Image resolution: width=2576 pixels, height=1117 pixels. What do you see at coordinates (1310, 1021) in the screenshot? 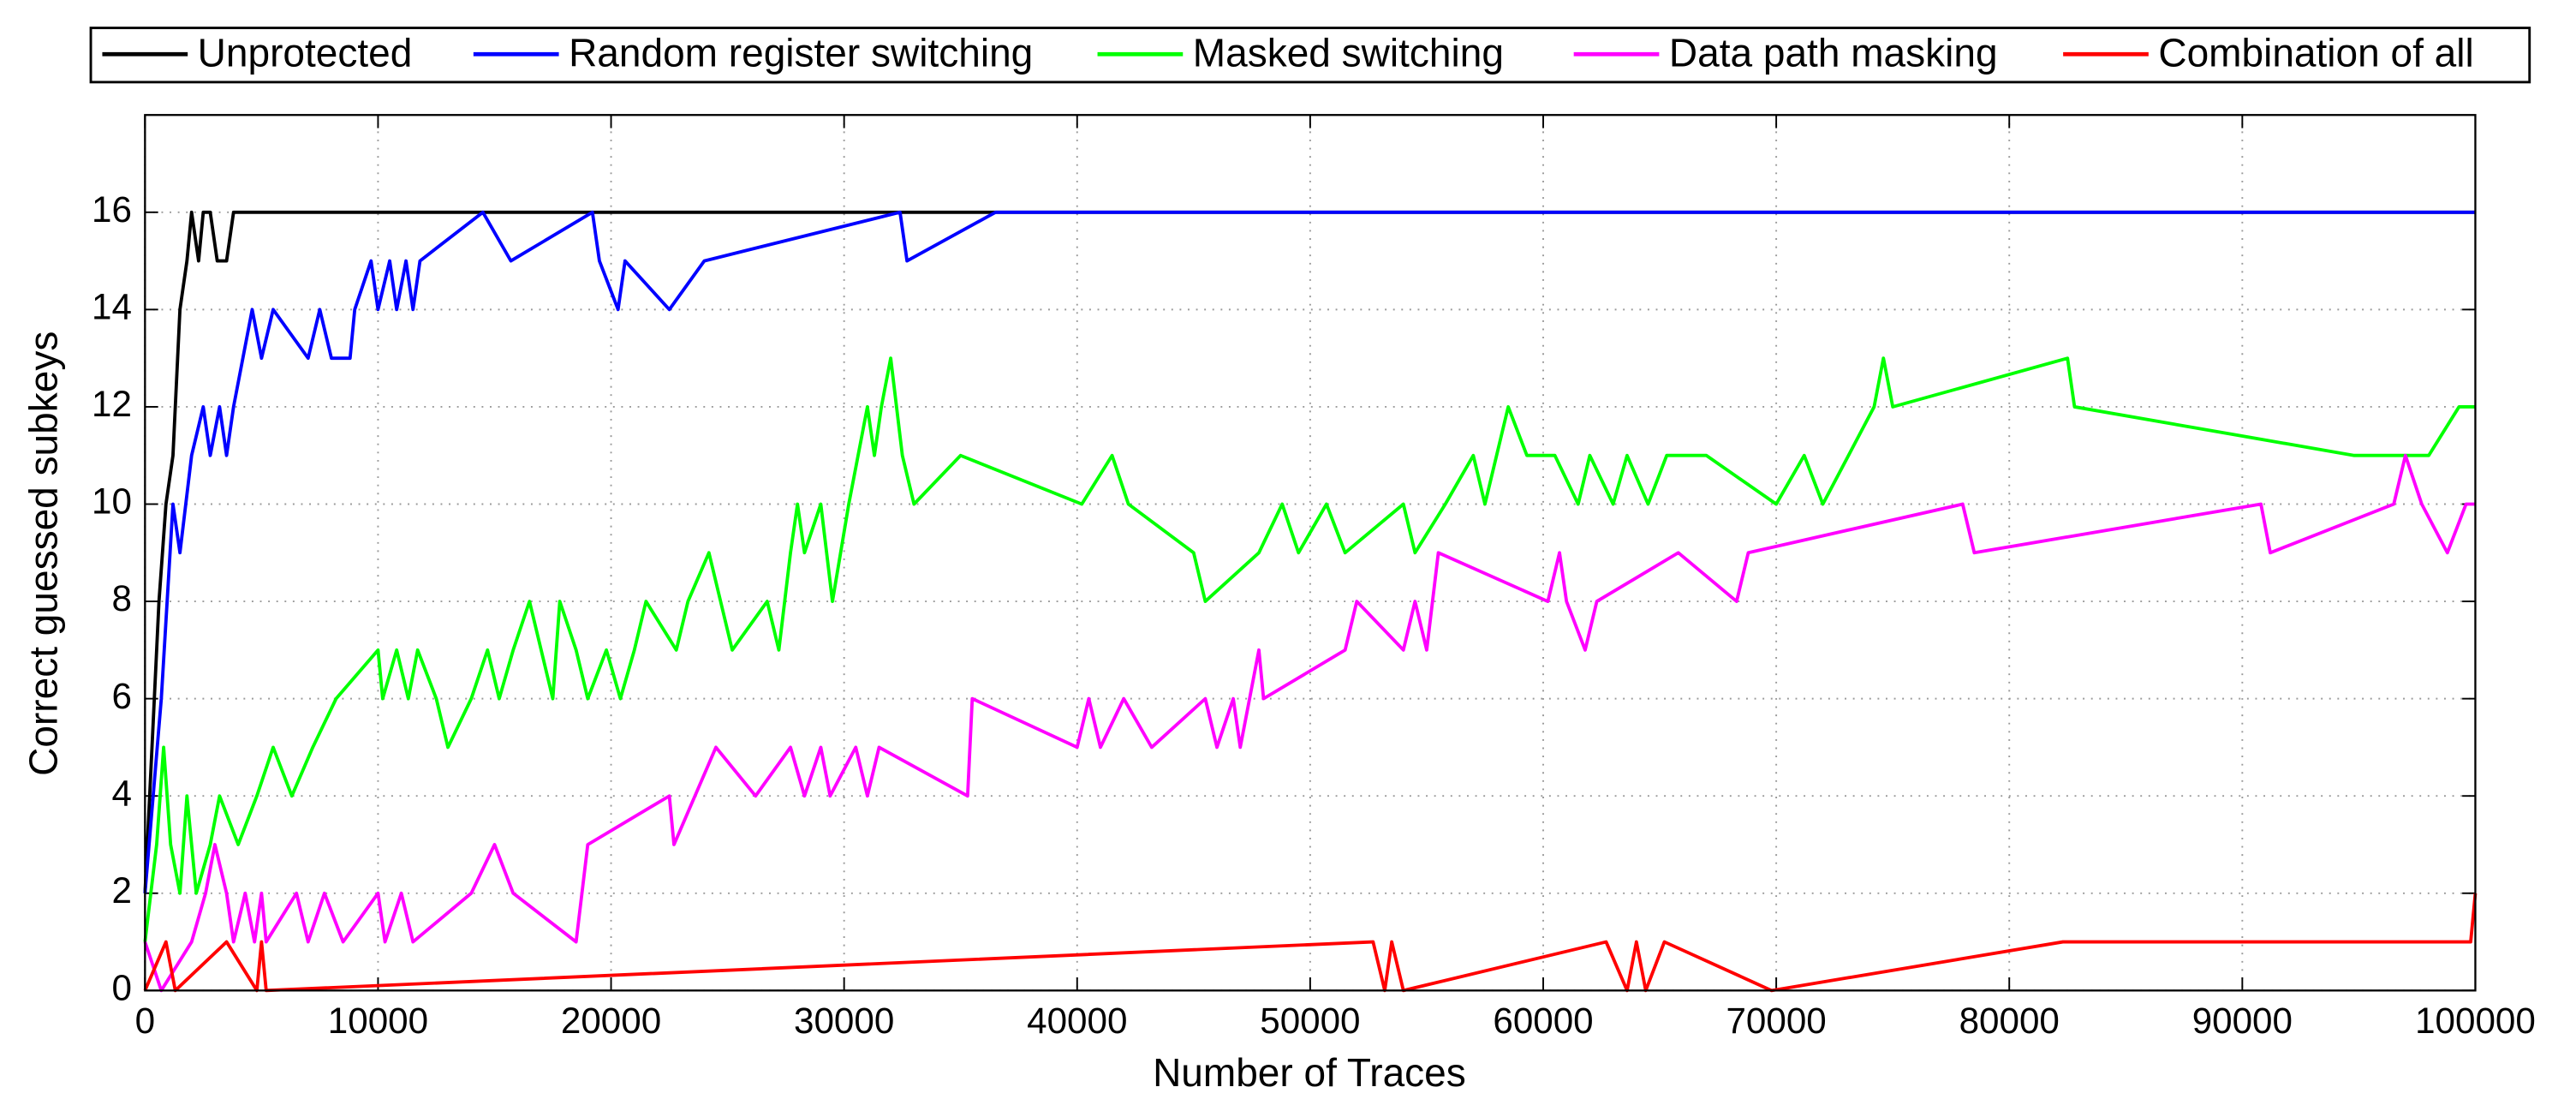
I see `x-tick-label: 50000` at bounding box center [1310, 1021].